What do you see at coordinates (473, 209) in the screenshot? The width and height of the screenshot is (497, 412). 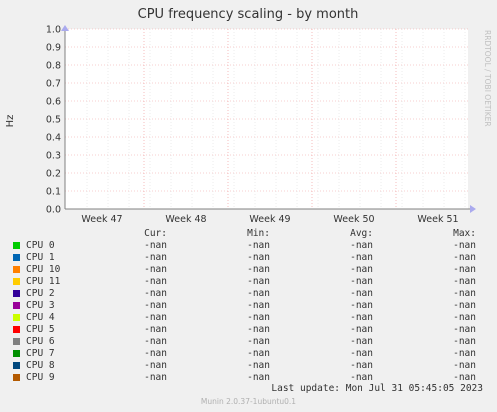 I see `x-axis-arrow-icon` at bounding box center [473, 209].